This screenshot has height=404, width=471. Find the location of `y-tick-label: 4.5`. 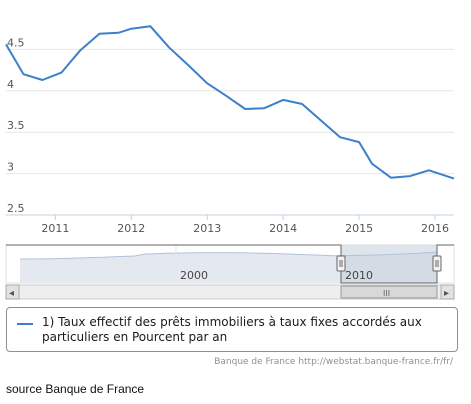

y-tick-label: 4.5 is located at coordinates (16, 42).